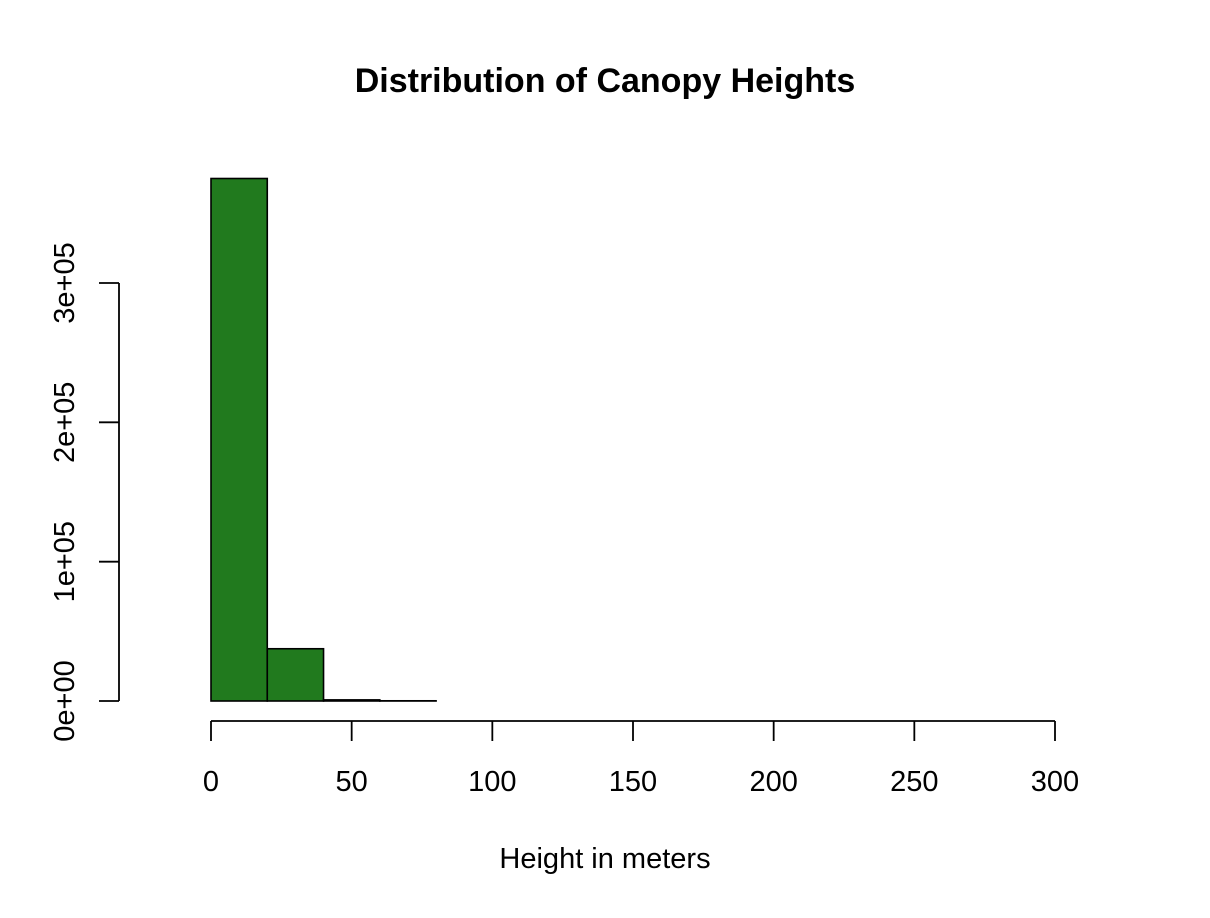 This screenshot has width=1210, height=918. I want to click on y-tick-label: 1e+05, so click(65, 561).